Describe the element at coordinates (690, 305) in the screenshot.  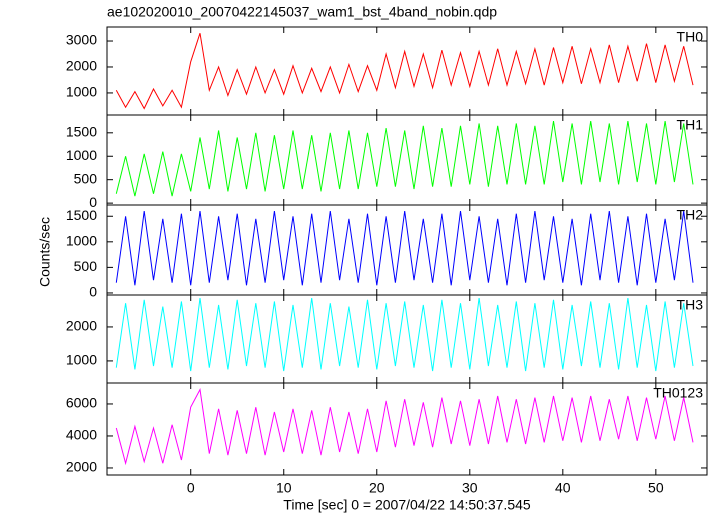
I see `series-name: TH3` at that location.